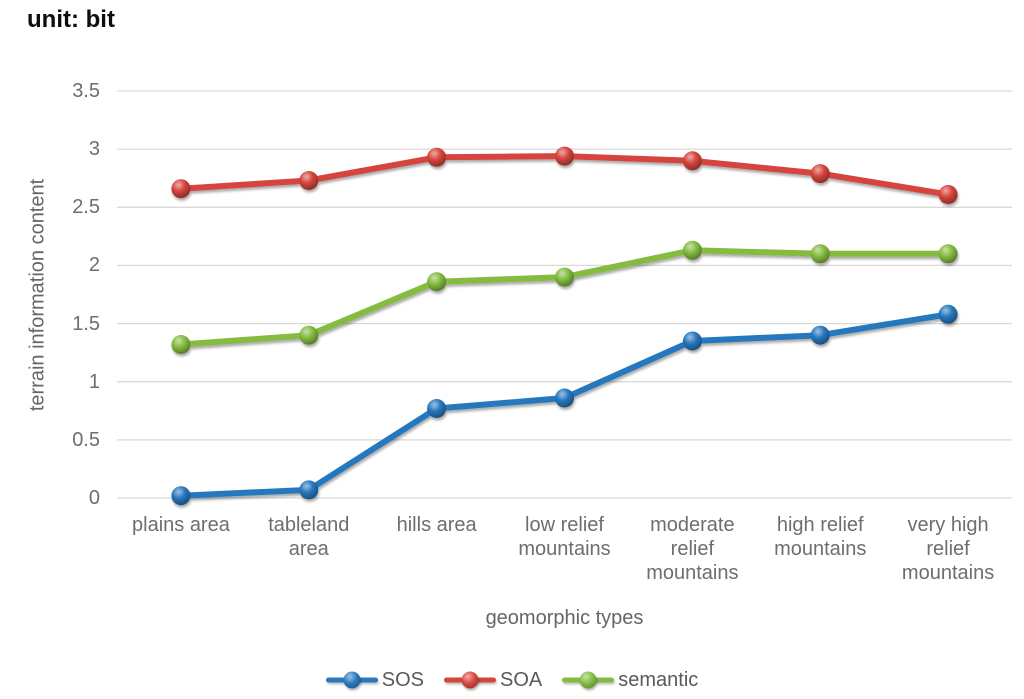  Describe the element at coordinates (948, 549) in the screenshot. I see `x-category-label: very high relief mountains` at that location.